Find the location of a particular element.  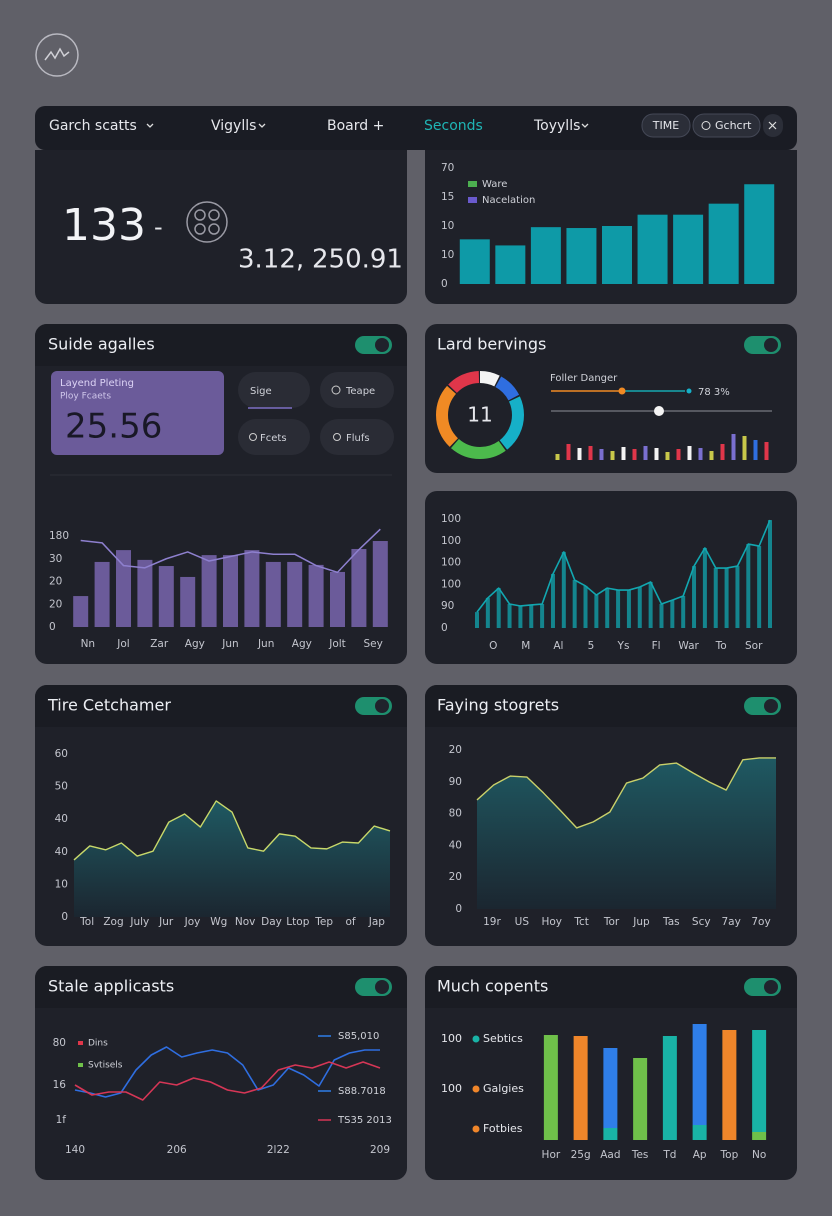

x-tick-label: O is located at coordinates (493, 646).